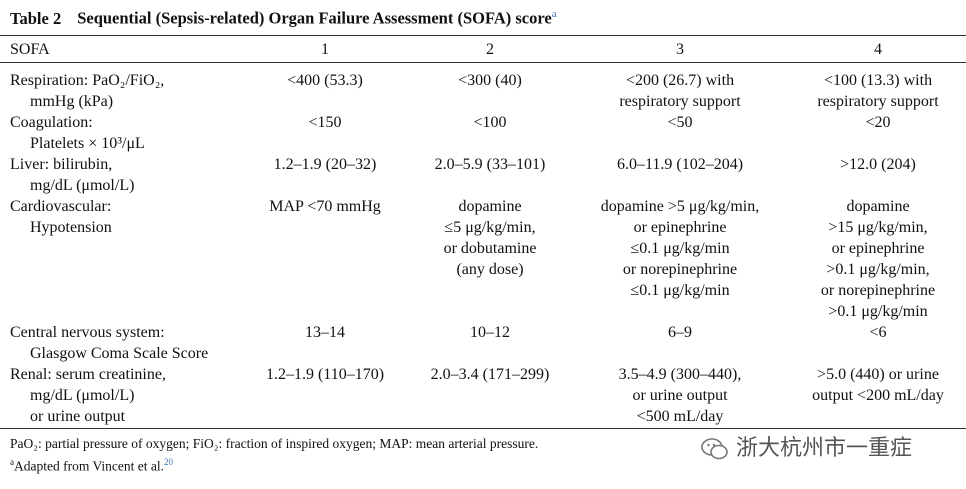 The image size is (966, 489). I want to click on cell-line: ≤5 μg/kg/min,, so click(490, 227).